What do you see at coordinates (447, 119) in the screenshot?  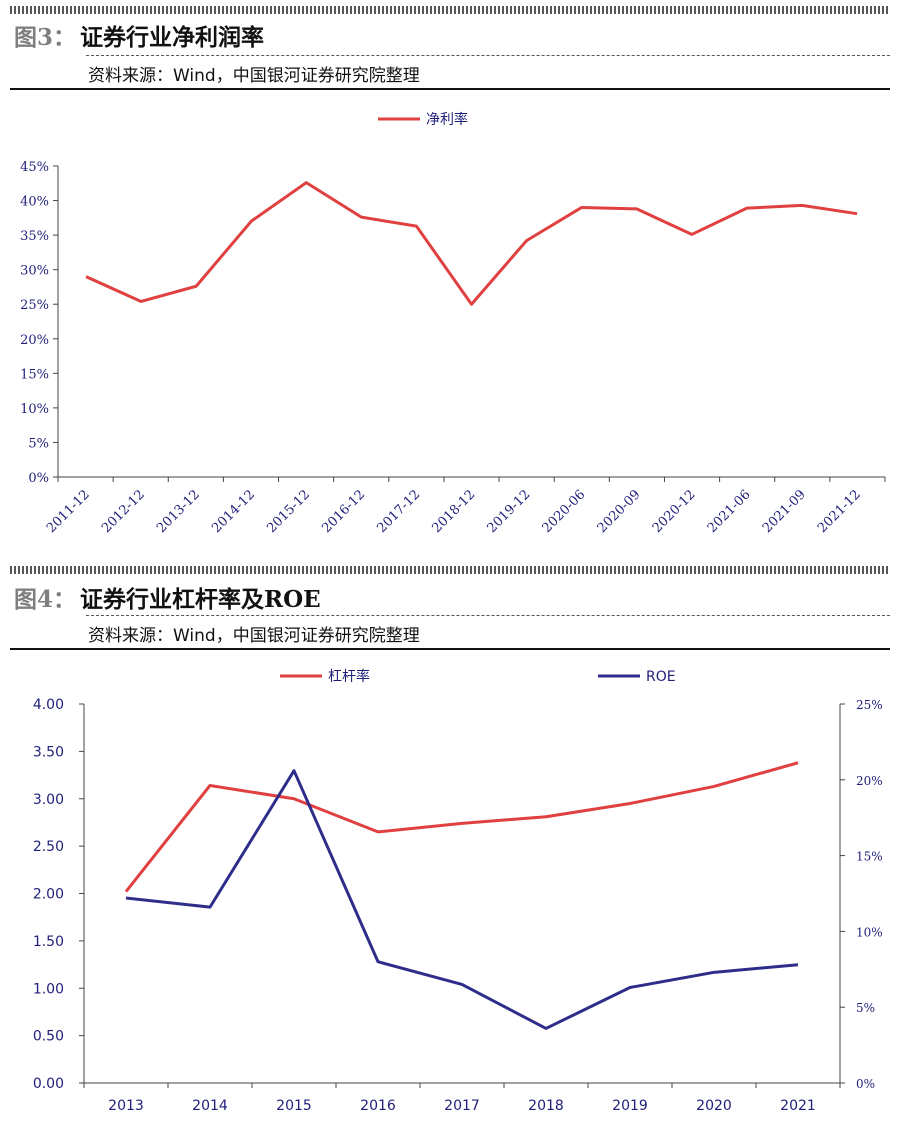 I see `legend-label-net-margin: 净利率` at bounding box center [447, 119].